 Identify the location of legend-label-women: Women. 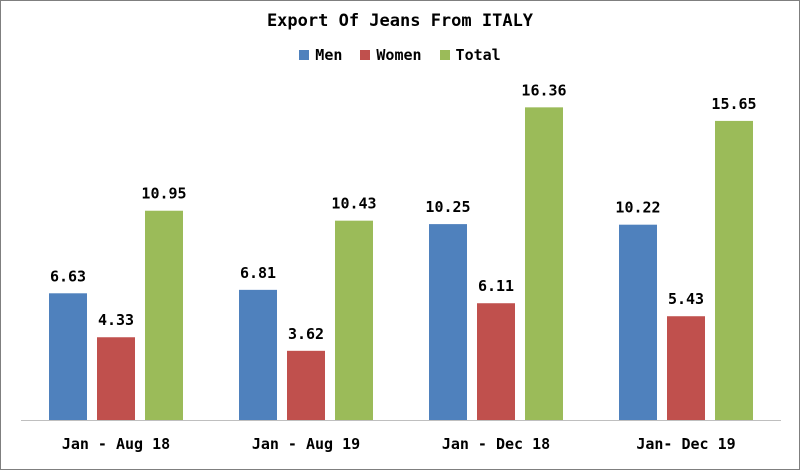
(399, 55).